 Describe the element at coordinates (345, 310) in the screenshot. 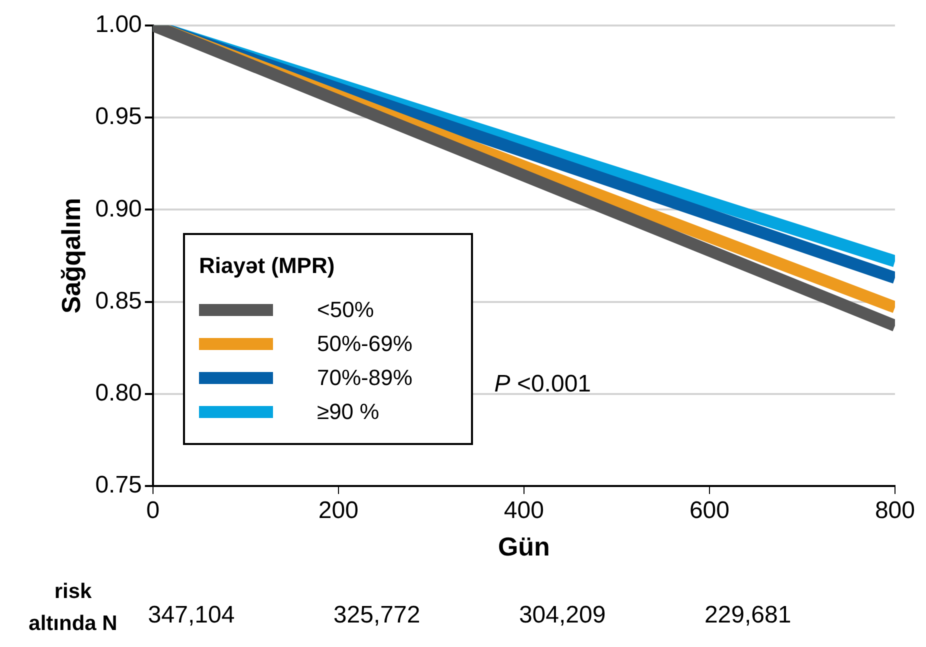

I see `legend-label: <50%` at that location.